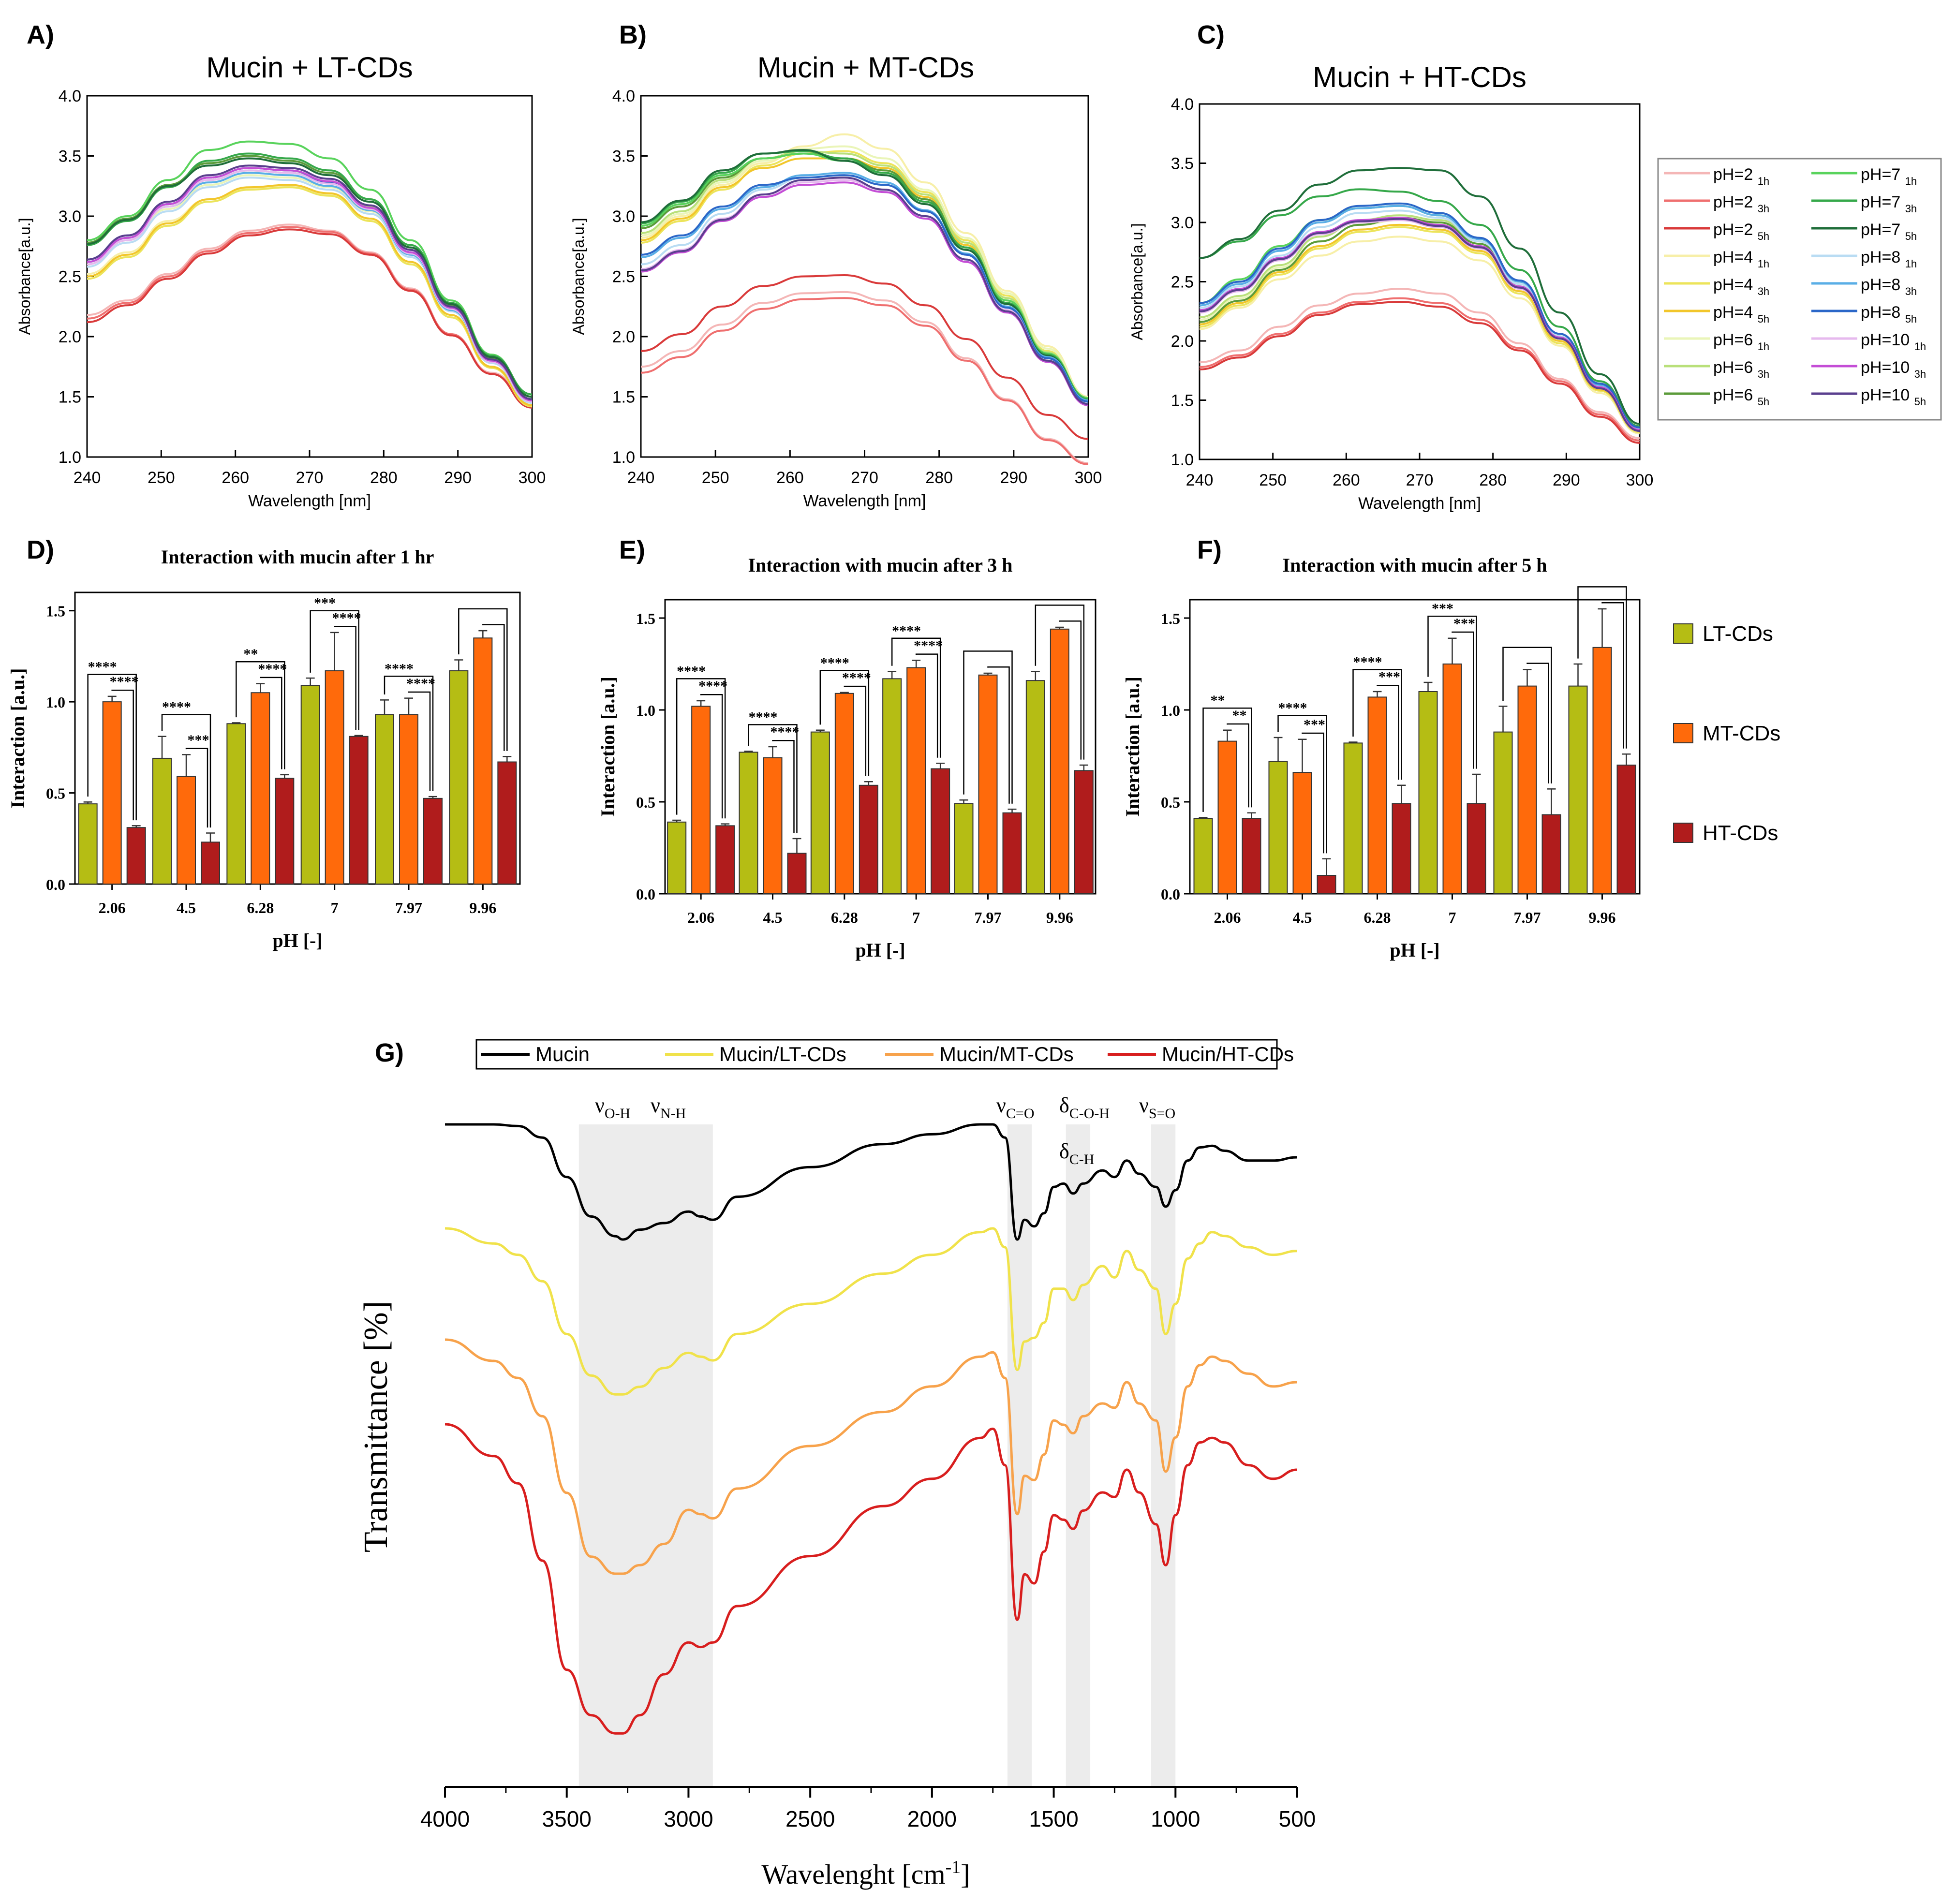  Describe the element at coordinates (1889, 259) in the screenshot. I see `legend-label: pH=8 1h` at that location.